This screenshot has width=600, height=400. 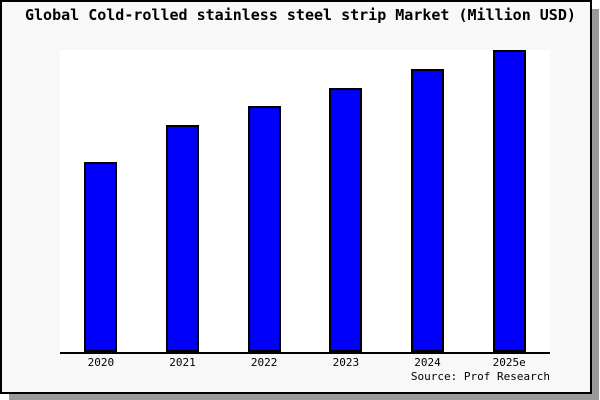 What do you see at coordinates (509, 362) in the screenshot?
I see `x-axis-label-2025e: 2025e` at bounding box center [509, 362].